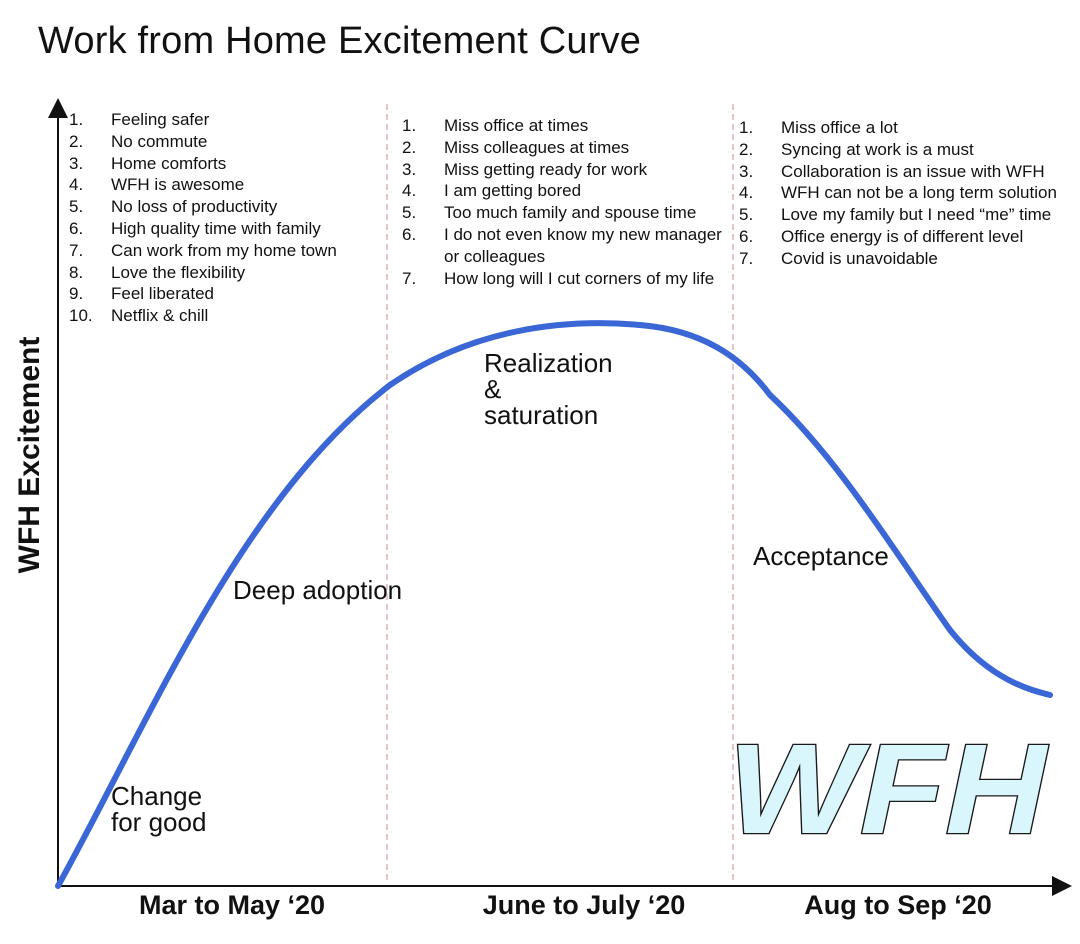 The width and height of the screenshot is (1080, 944). Describe the element at coordinates (584, 905) in the screenshot. I see `period-label-2: June to July ‘20` at that location.